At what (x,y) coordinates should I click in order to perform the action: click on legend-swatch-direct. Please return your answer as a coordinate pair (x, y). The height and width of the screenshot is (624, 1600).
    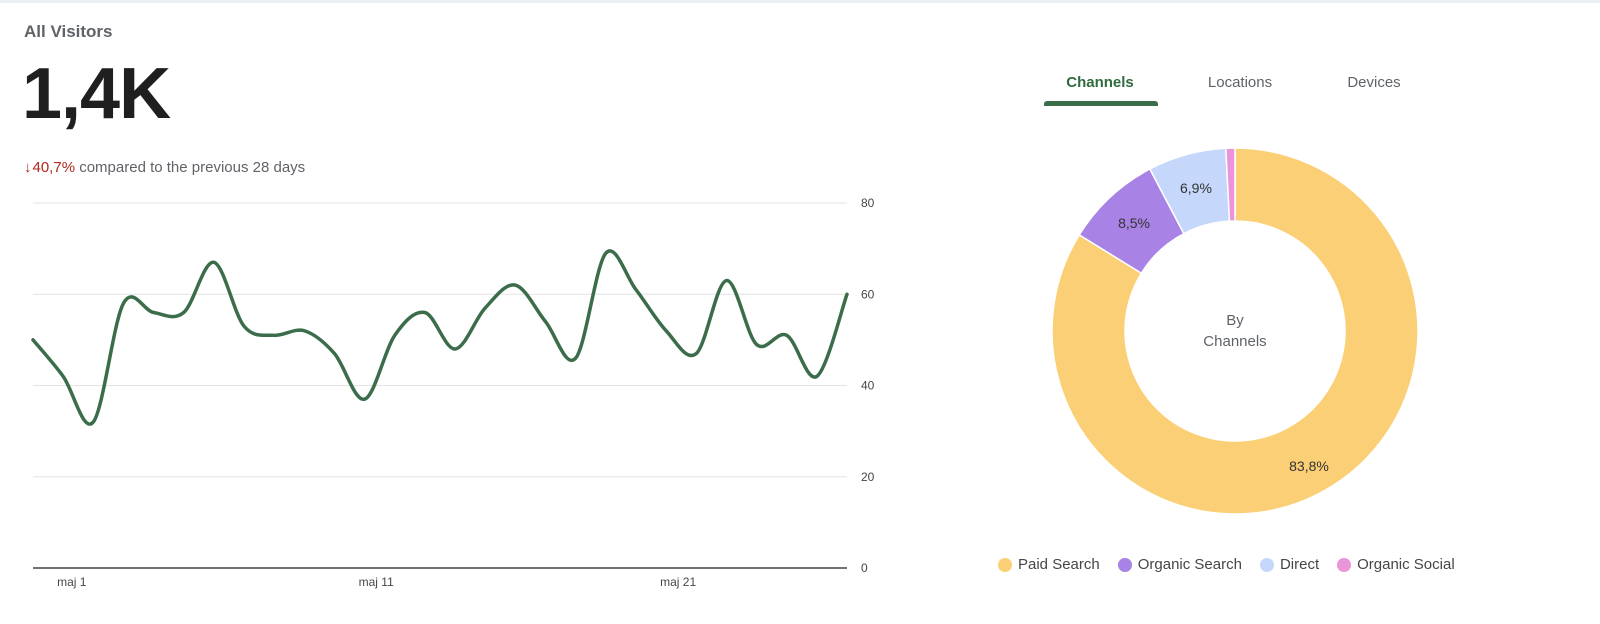
    Looking at the image, I should click on (1266, 564).